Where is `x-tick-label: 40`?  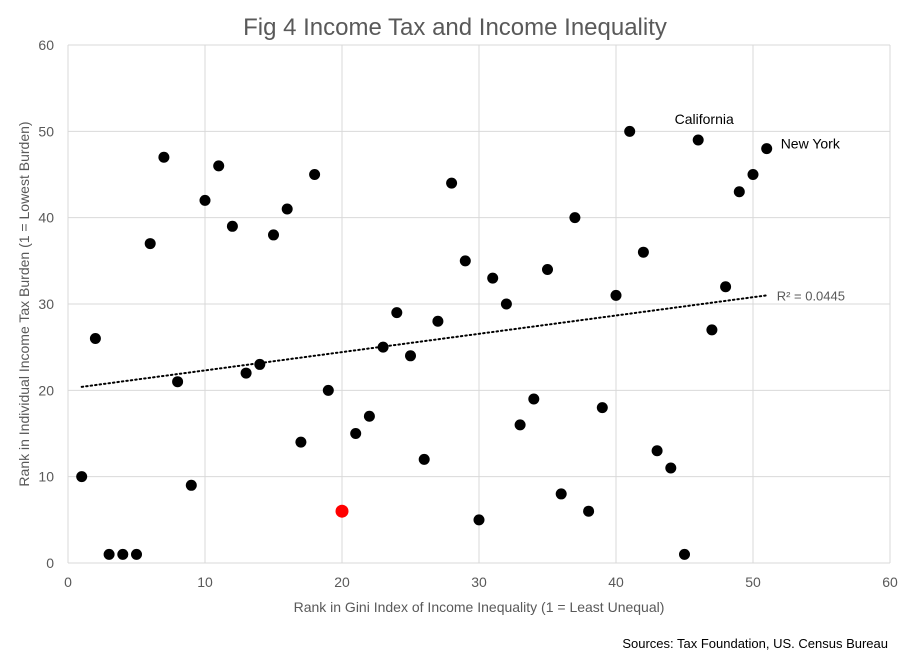 x-tick-label: 40 is located at coordinates (616, 582).